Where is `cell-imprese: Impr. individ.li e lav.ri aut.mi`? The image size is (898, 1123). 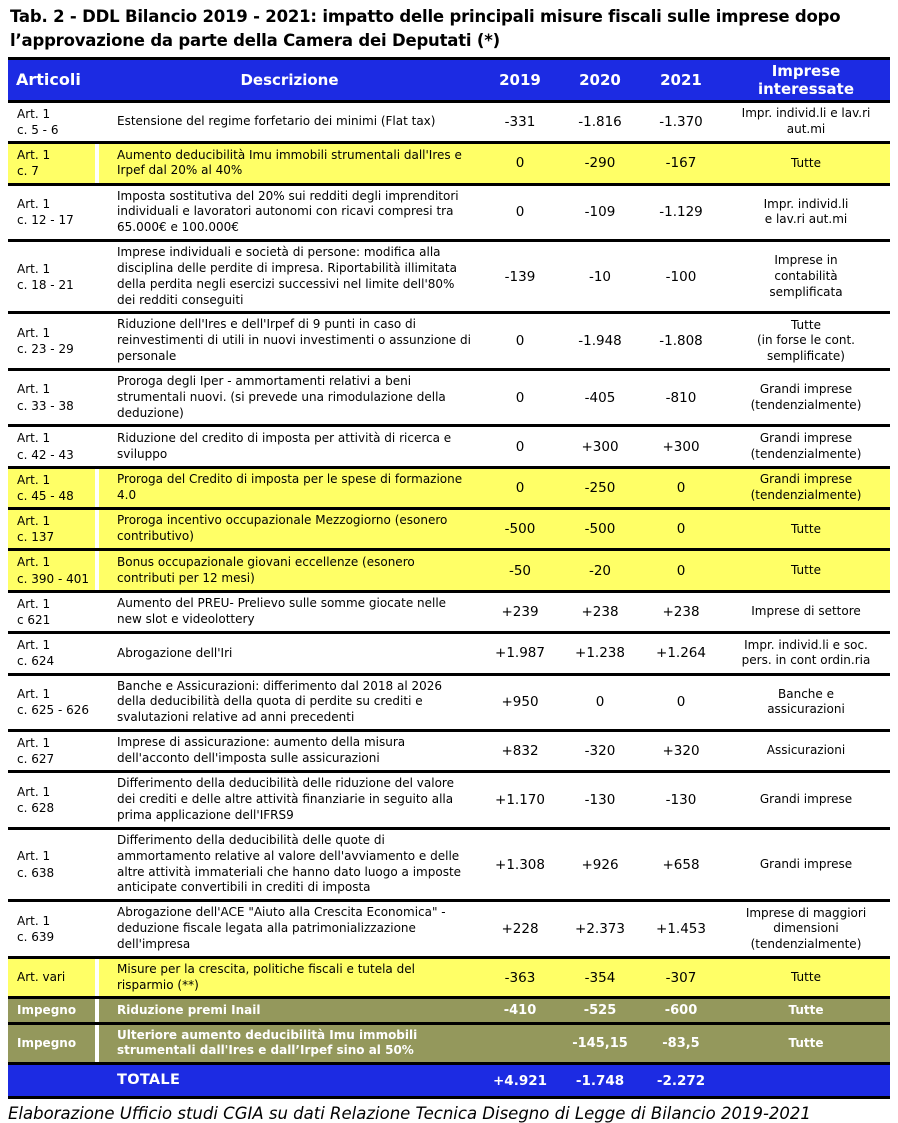
cell-imprese: Impr. individ.li e lav.ri aut.mi is located at coordinates (806, 122).